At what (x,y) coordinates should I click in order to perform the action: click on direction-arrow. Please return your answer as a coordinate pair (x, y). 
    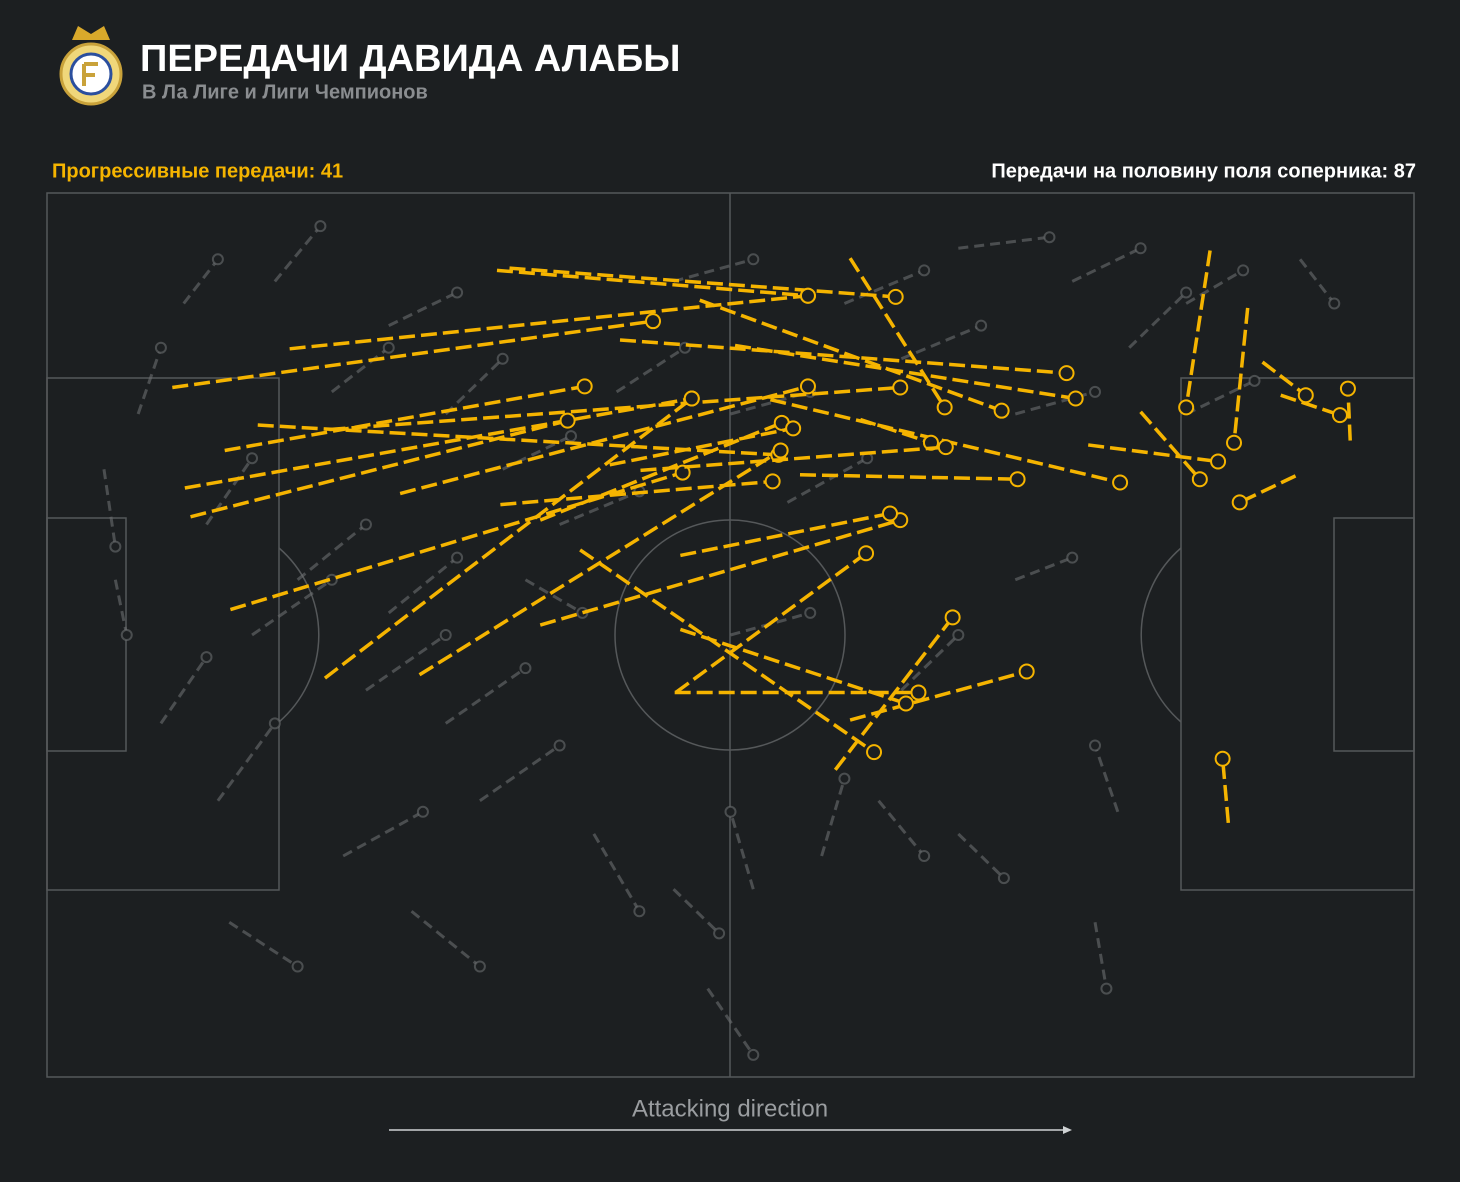
    Looking at the image, I should click on (730, 1130).